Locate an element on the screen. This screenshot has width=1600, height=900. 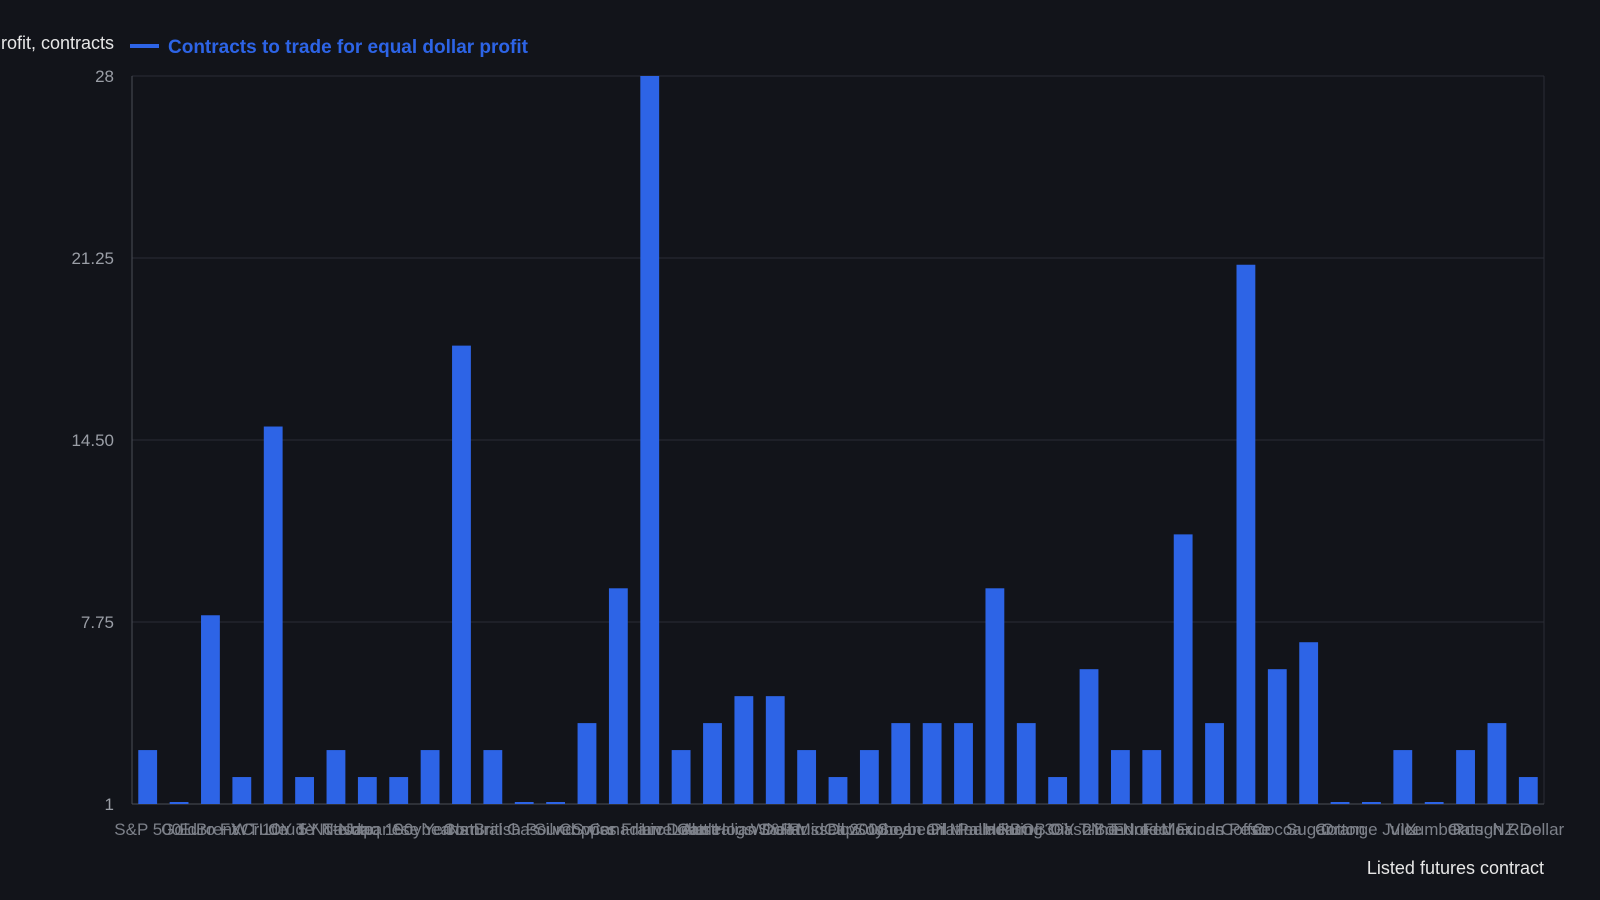
x-tick-label: Platinum is located at coordinates (963, 829).